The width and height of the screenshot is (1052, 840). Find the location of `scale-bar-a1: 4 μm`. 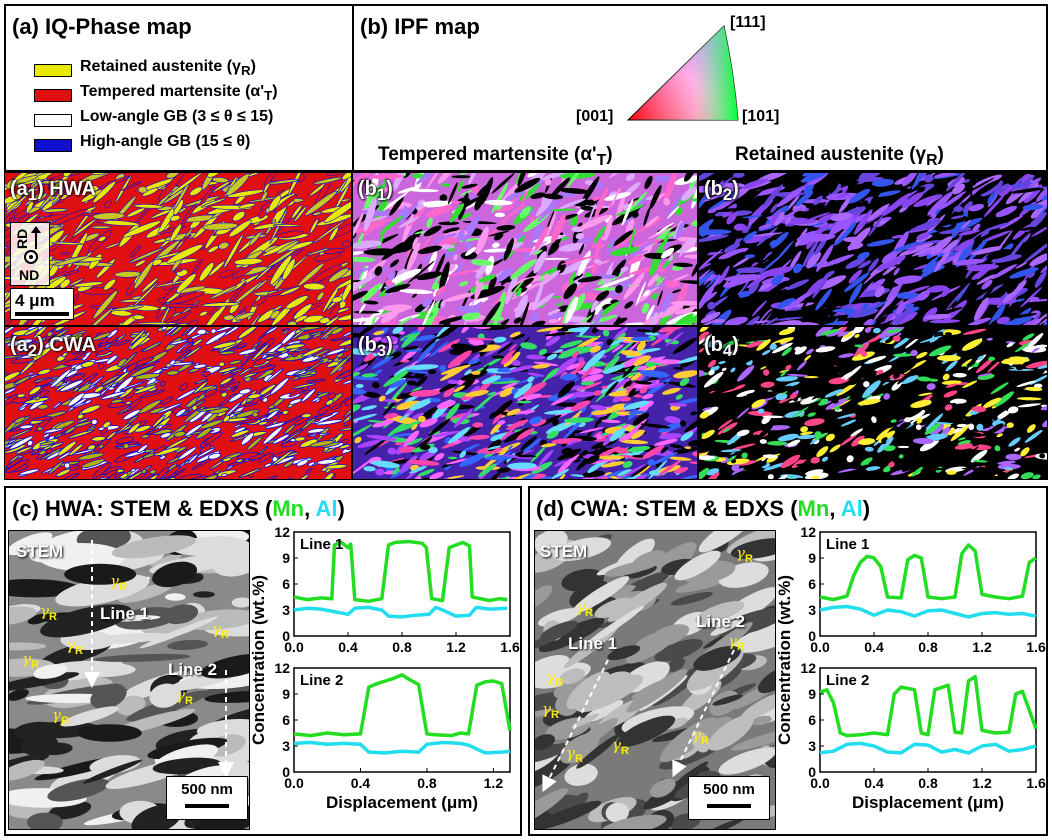

scale-bar-a1: 4 μm is located at coordinates (42, 304).